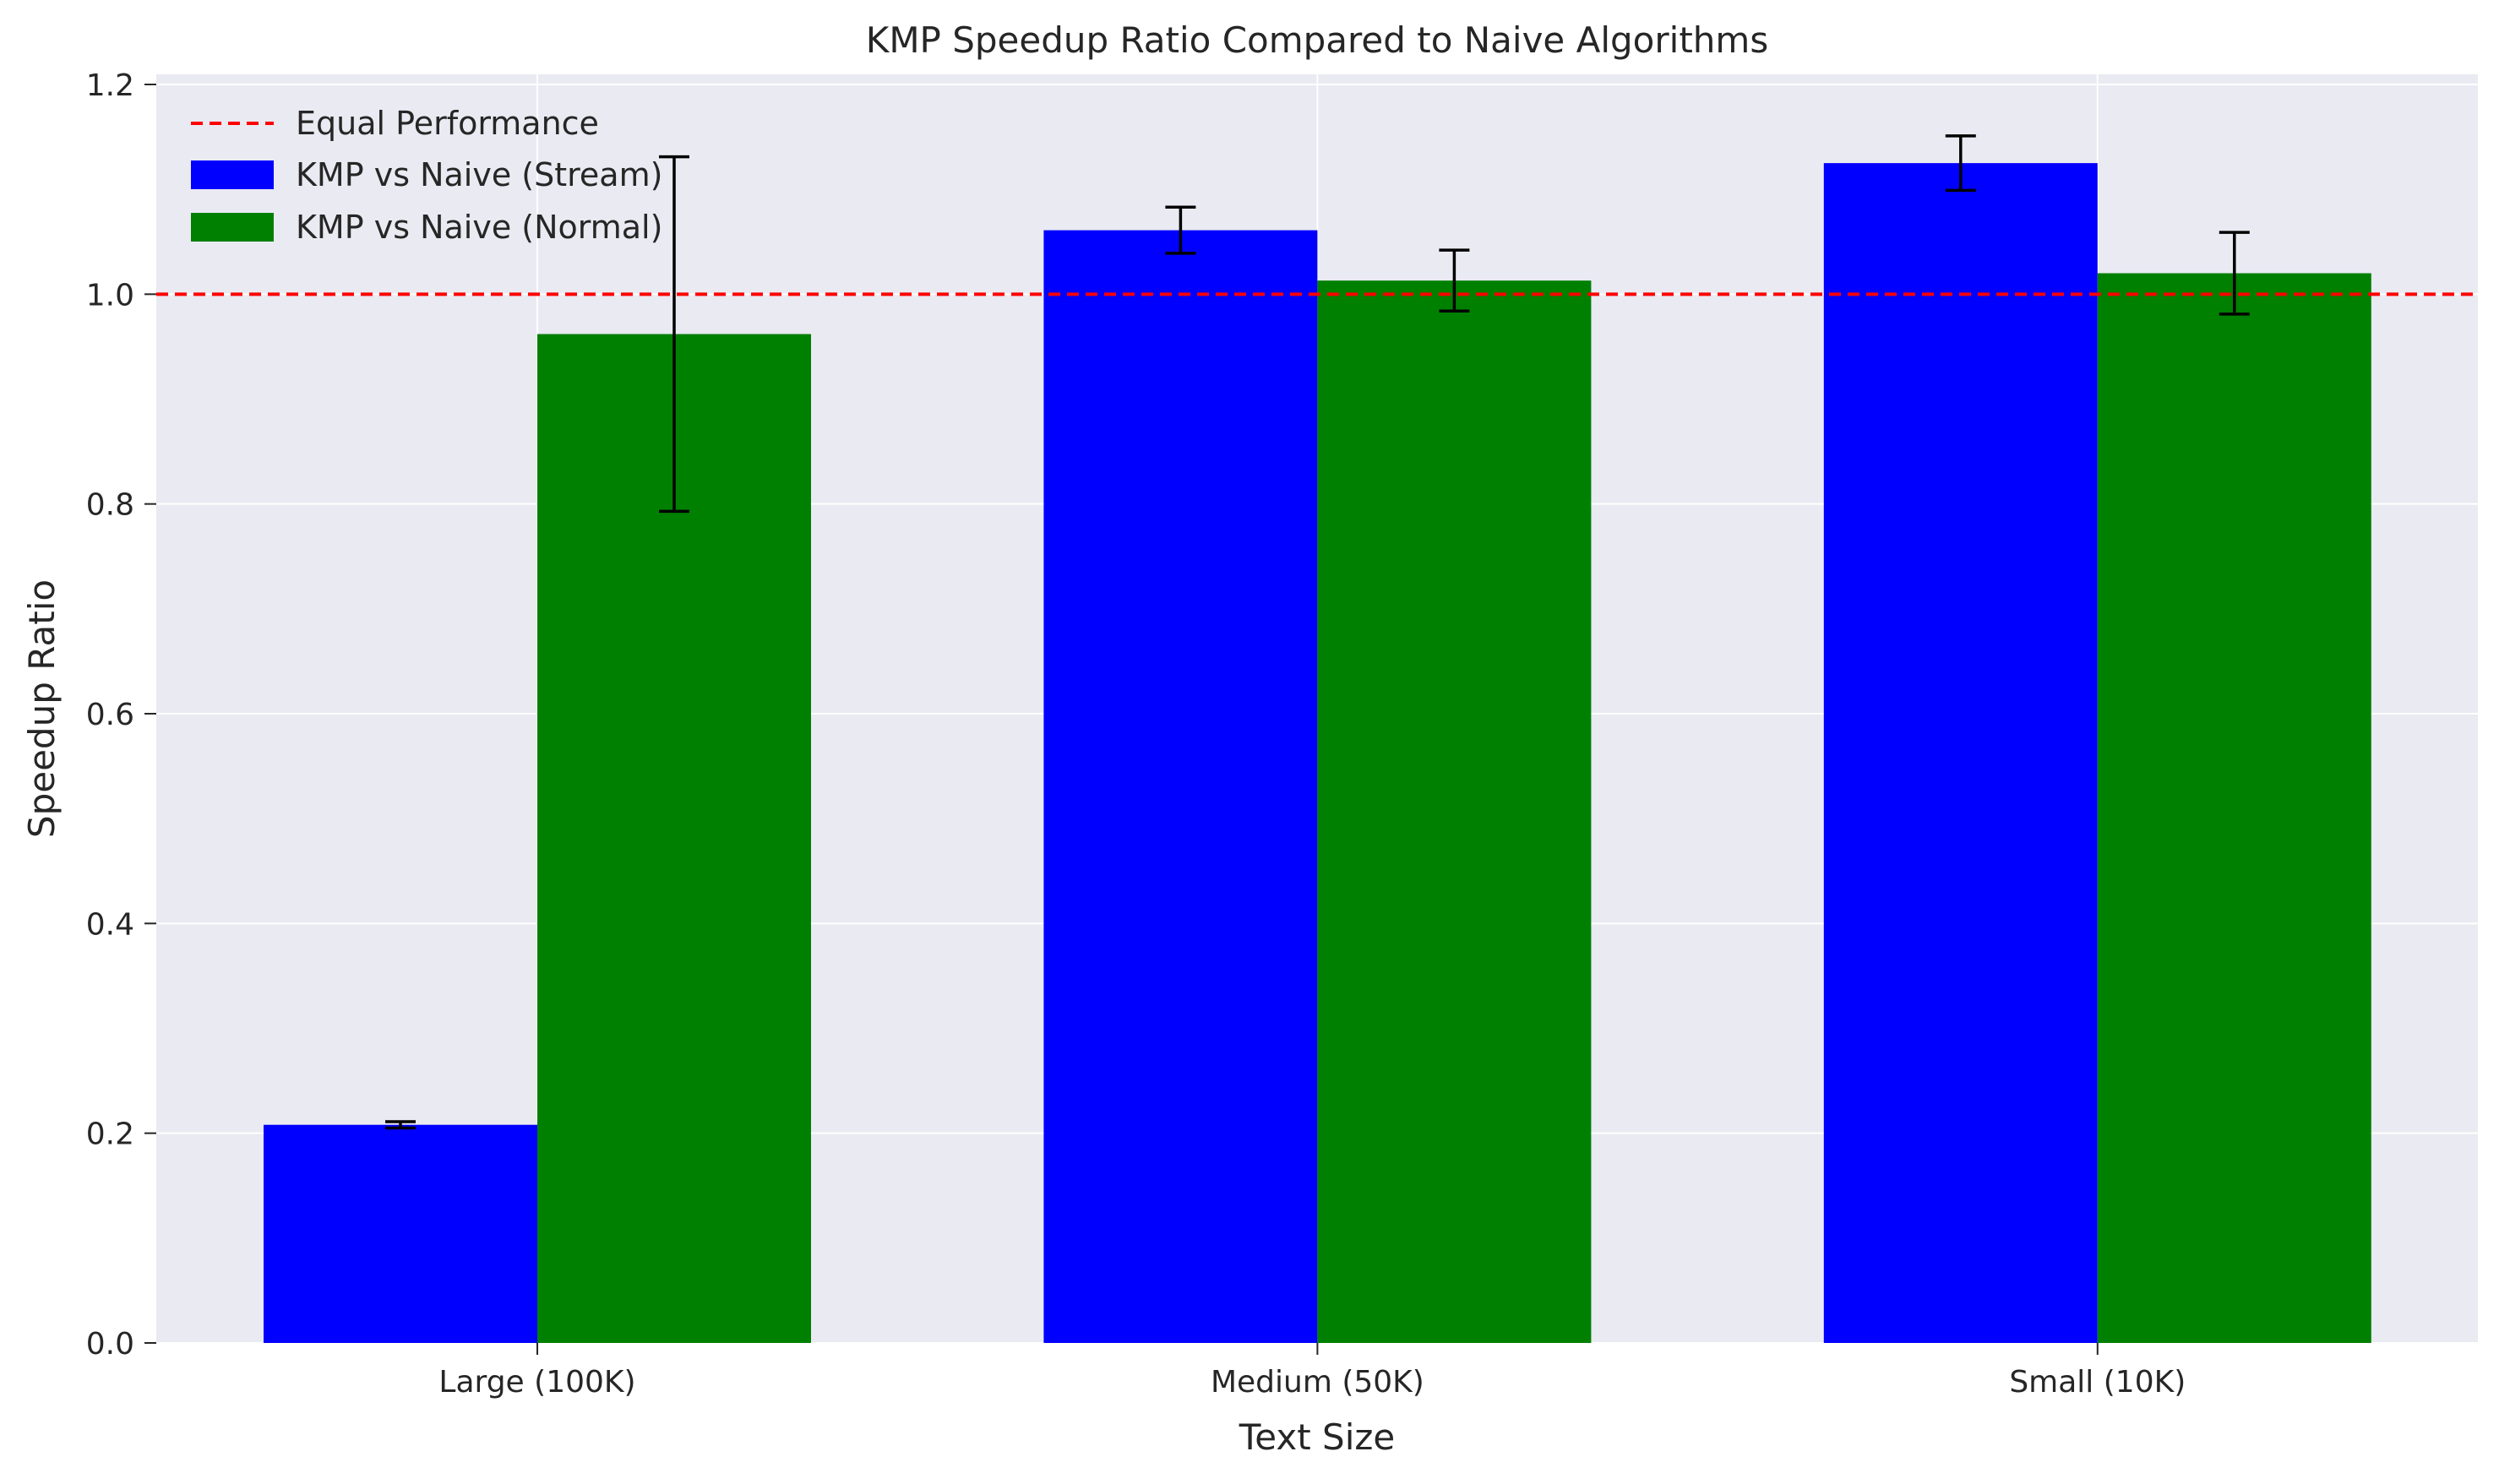 The image size is (2499, 1484). What do you see at coordinates (447, 123) in the screenshot?
I see `legend-label-equal-performance: Equal Performance` at bounding box center [447, 123].